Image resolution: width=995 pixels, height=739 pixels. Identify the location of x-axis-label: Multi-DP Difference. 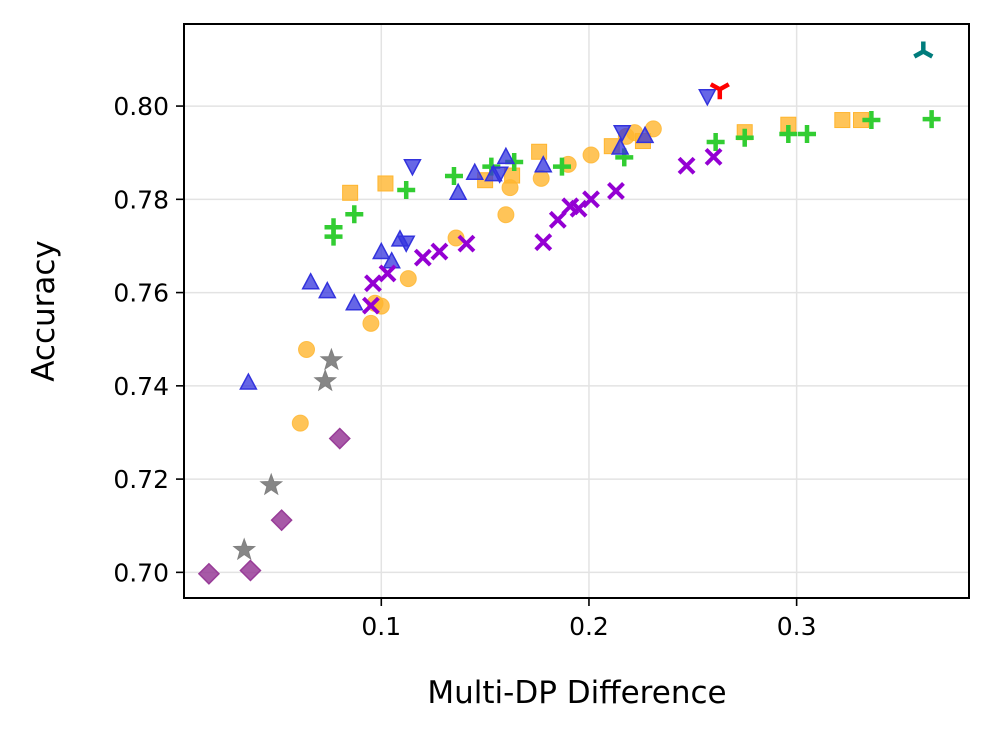
(576, 693).